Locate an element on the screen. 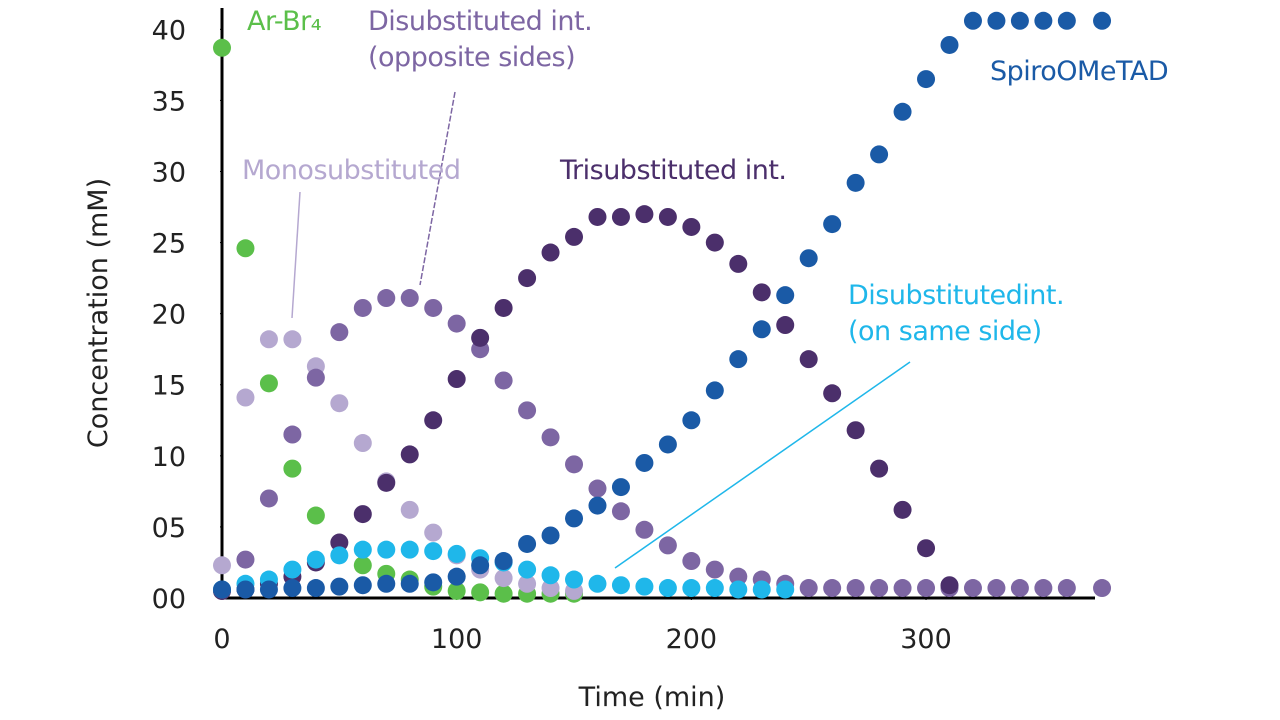 The image size is (1280, 720). y-tick-label: 15 is located at coordinates (169, 386).